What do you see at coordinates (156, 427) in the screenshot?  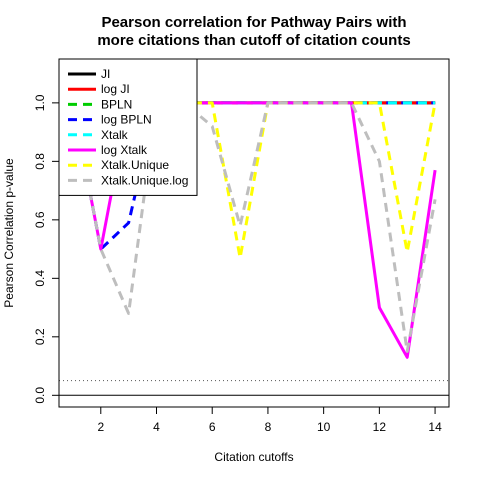 I see `x-tick-label: 4` at bounding box center [156, 427].